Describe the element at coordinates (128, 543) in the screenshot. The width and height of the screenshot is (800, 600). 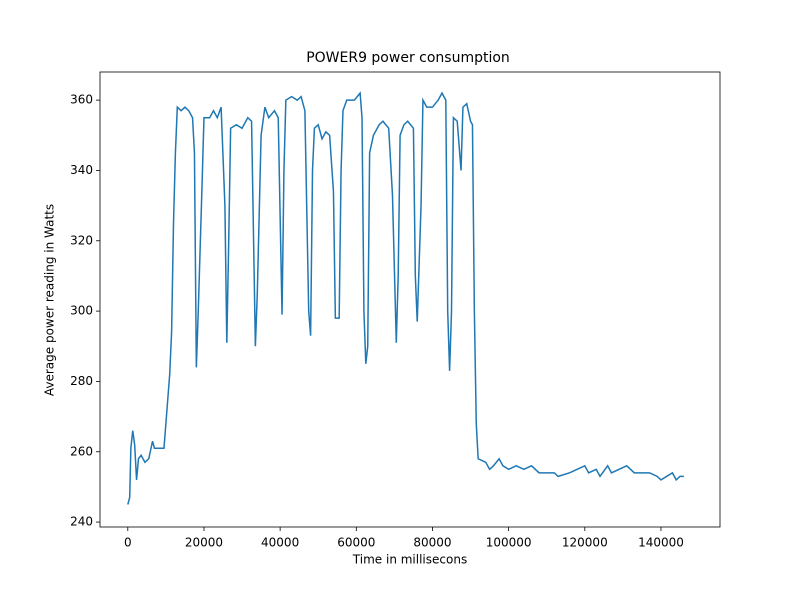
I see `x-tick-label: 0` at that location.